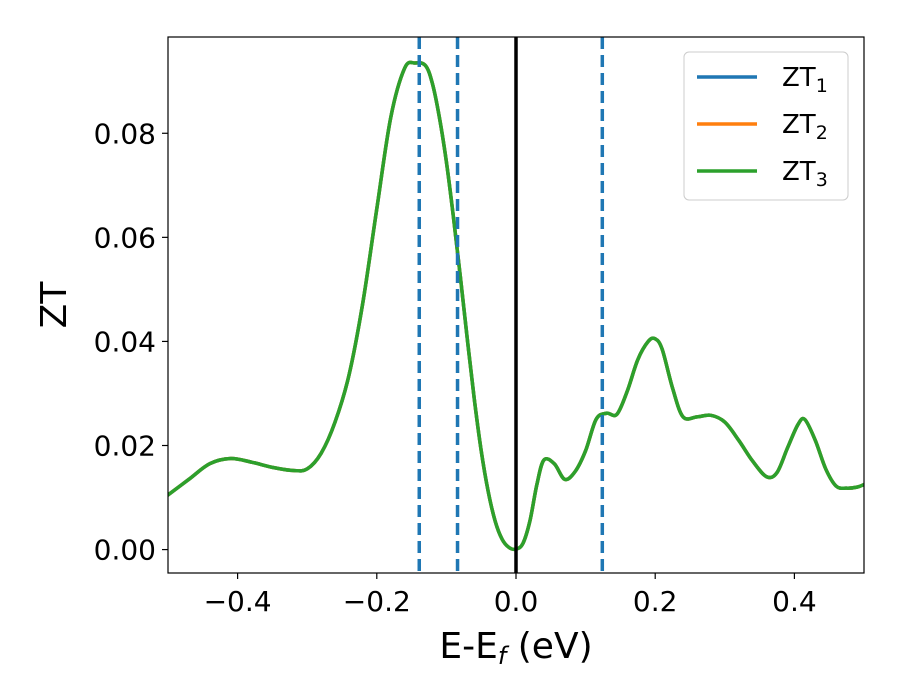  What do you see at coordinates (54, 305) in the screenshot?
I see `y-axis-label: ZT` at bounding box center [54, 305].